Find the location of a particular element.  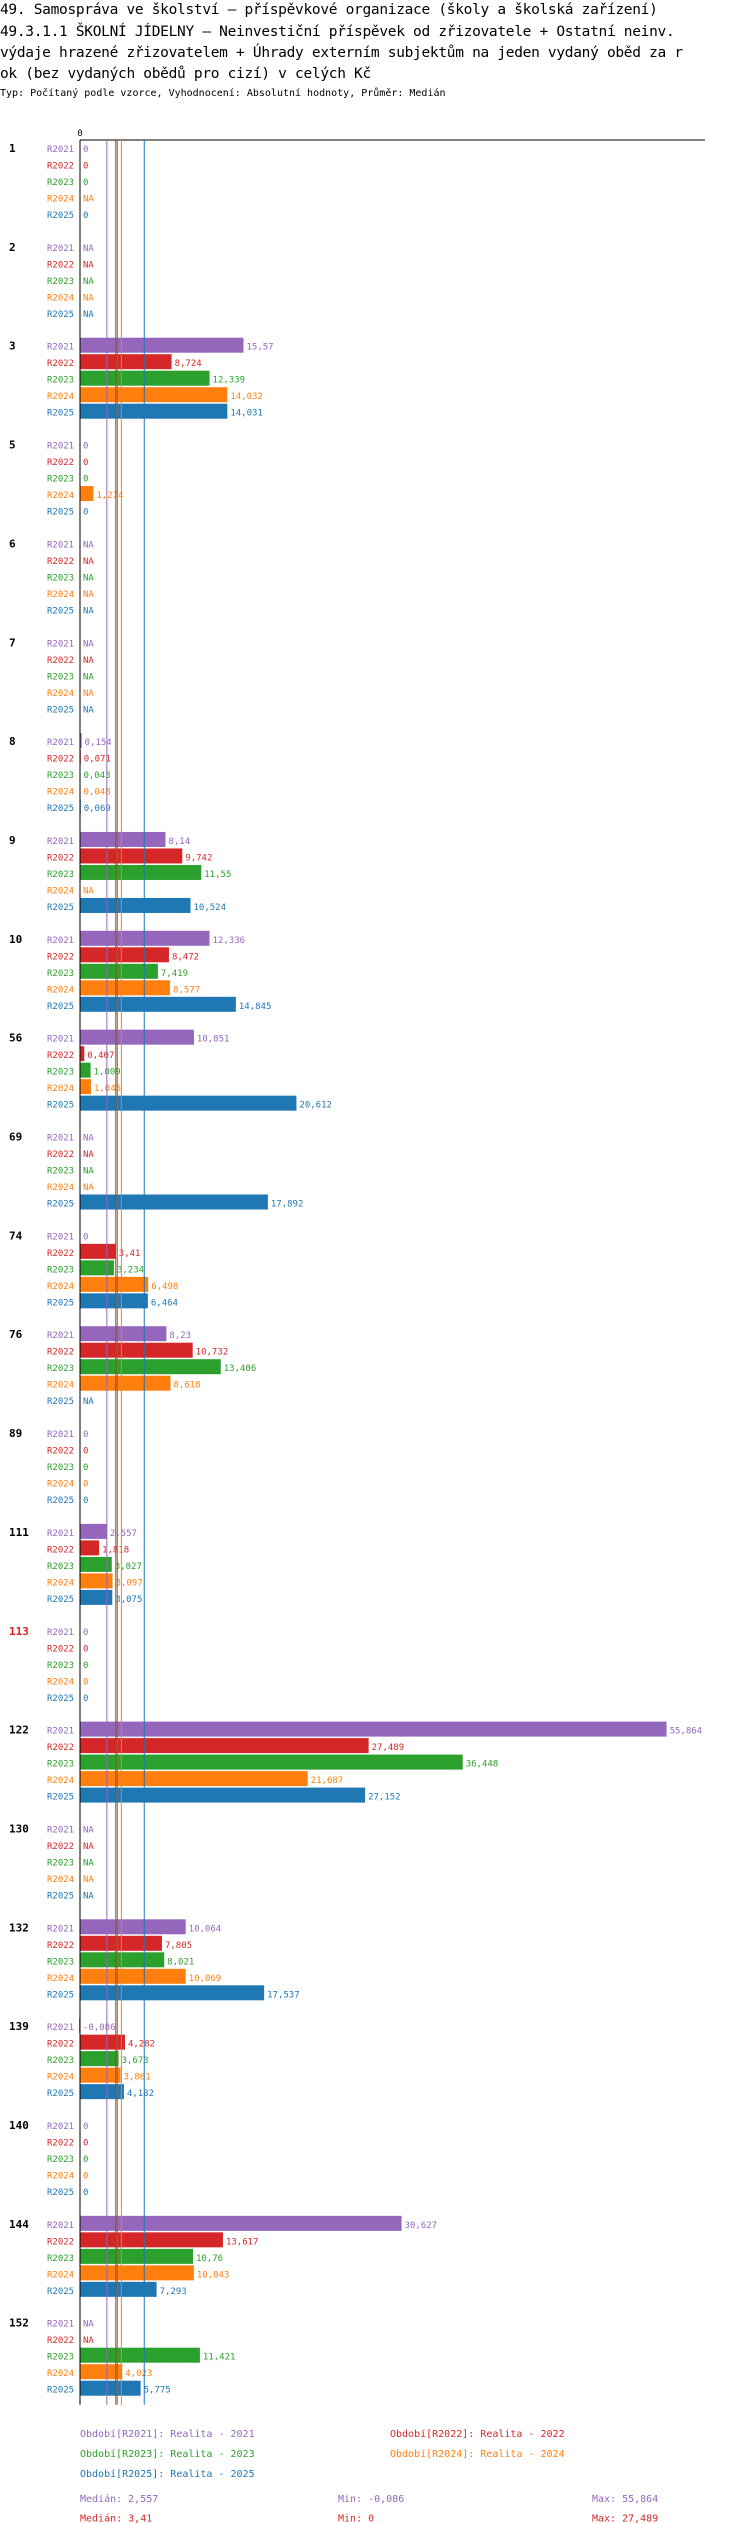

value-label: 4,023 is located at coordinates (138, 2374).